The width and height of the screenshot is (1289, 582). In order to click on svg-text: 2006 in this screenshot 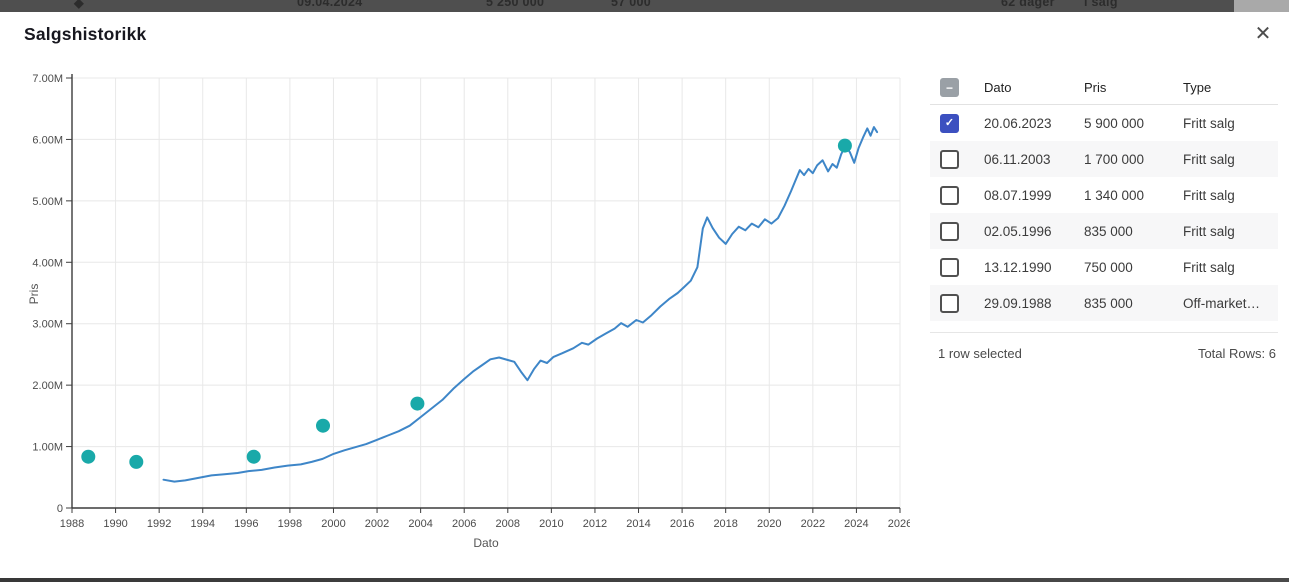, I will do `click(464, 524)`.